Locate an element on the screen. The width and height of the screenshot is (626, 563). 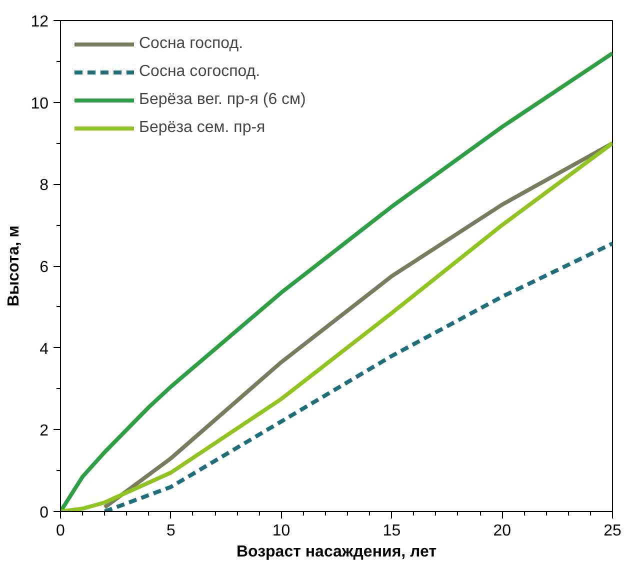
x-axis-title: Возраст насаждения, лет is located at coordinates (336, 552).